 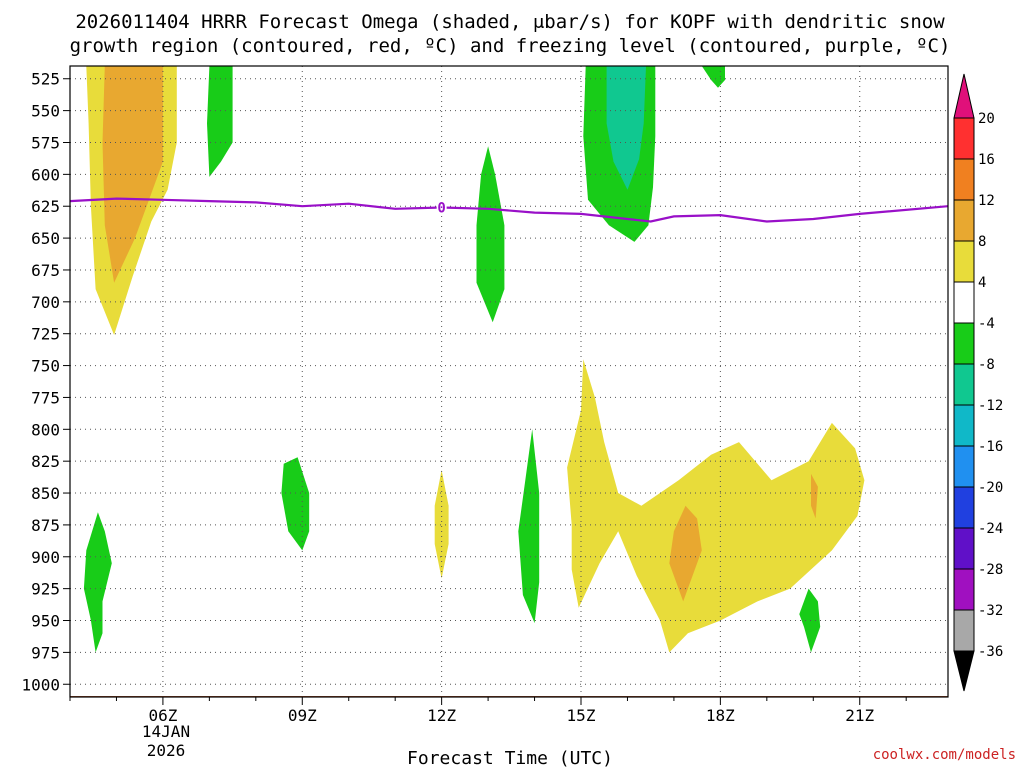 What do you see at coordinates (166, 731) in the screenshot?
I see `date-label-day: 14JAN` at bounding box center [166, 731].